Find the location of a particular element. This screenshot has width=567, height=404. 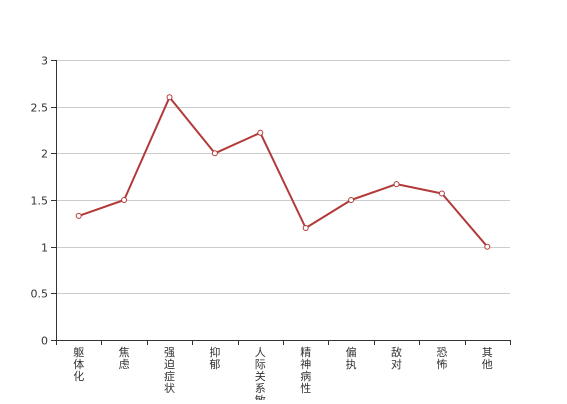

x-tick-label: 焦虑 is located at coordinates (124, 358).